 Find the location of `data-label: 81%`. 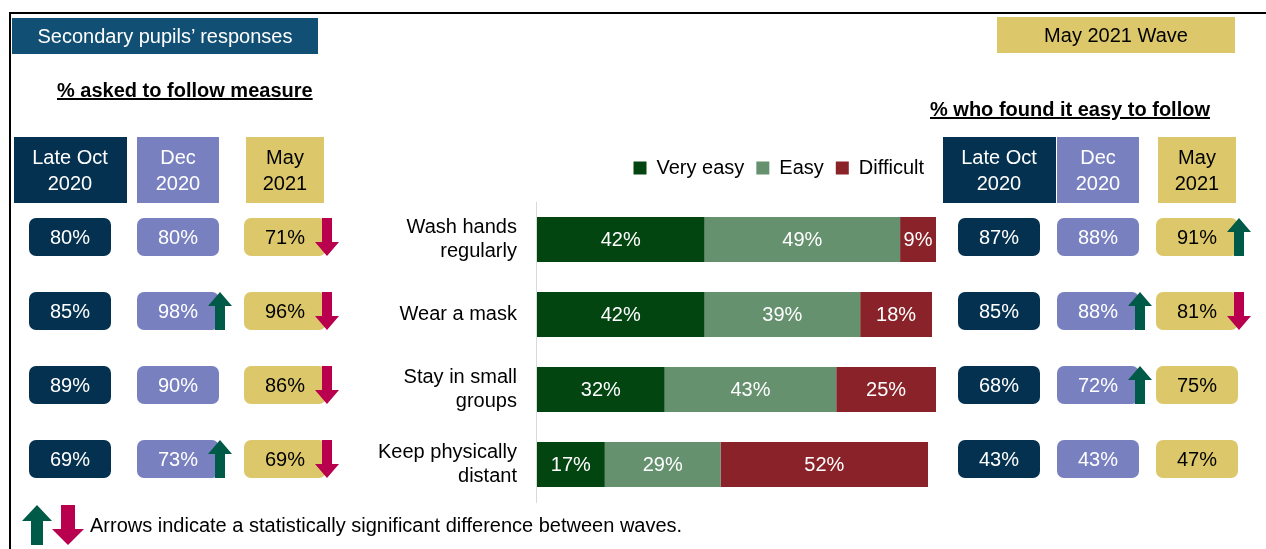

data-label: 81% is located at coordinates (1197, 311).